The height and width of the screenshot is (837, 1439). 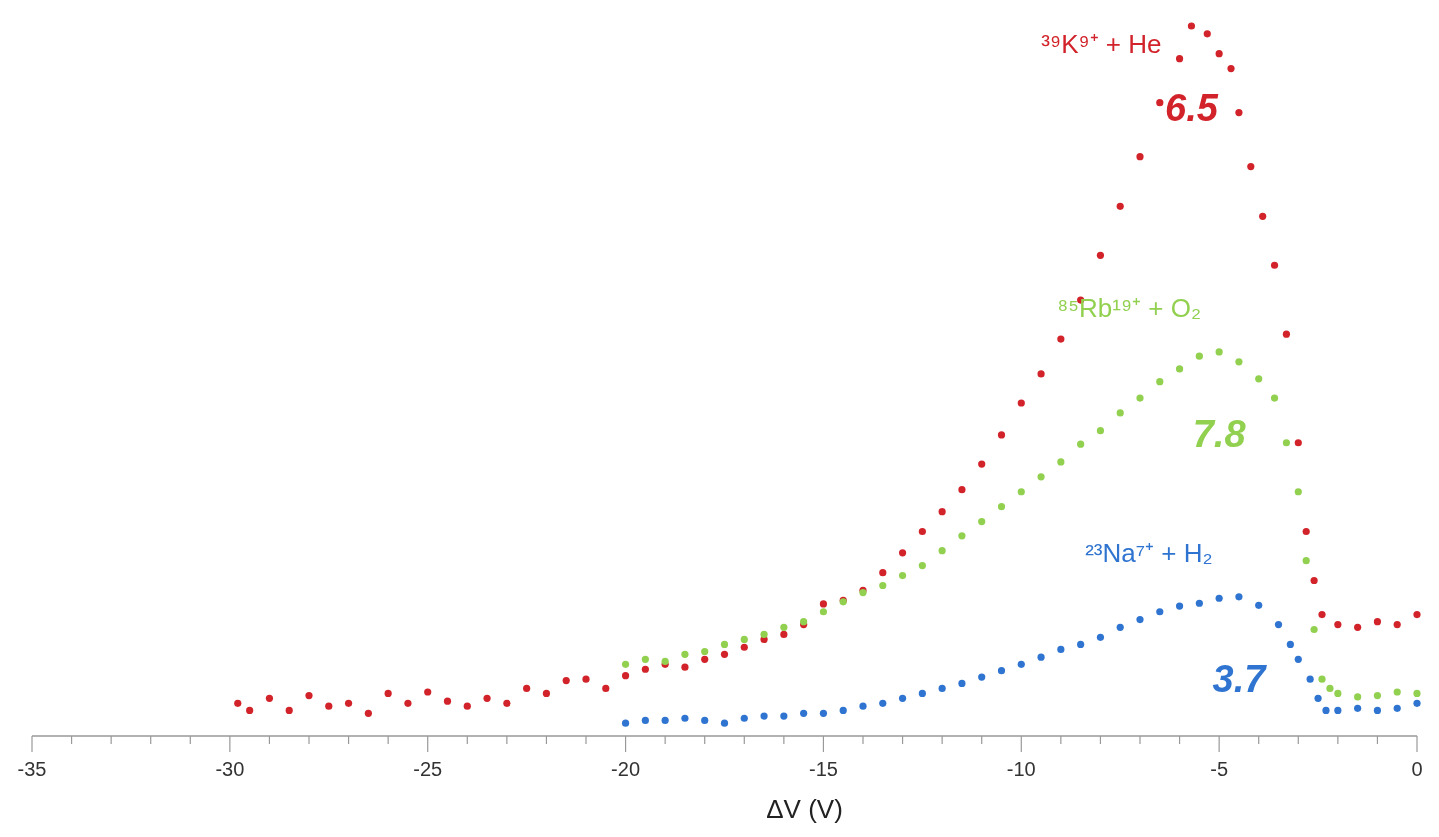 What do you see at coordinates (1240, 678) in the screenshot?
I see `annotation: 3.7` at bounding box center [1240, 678].